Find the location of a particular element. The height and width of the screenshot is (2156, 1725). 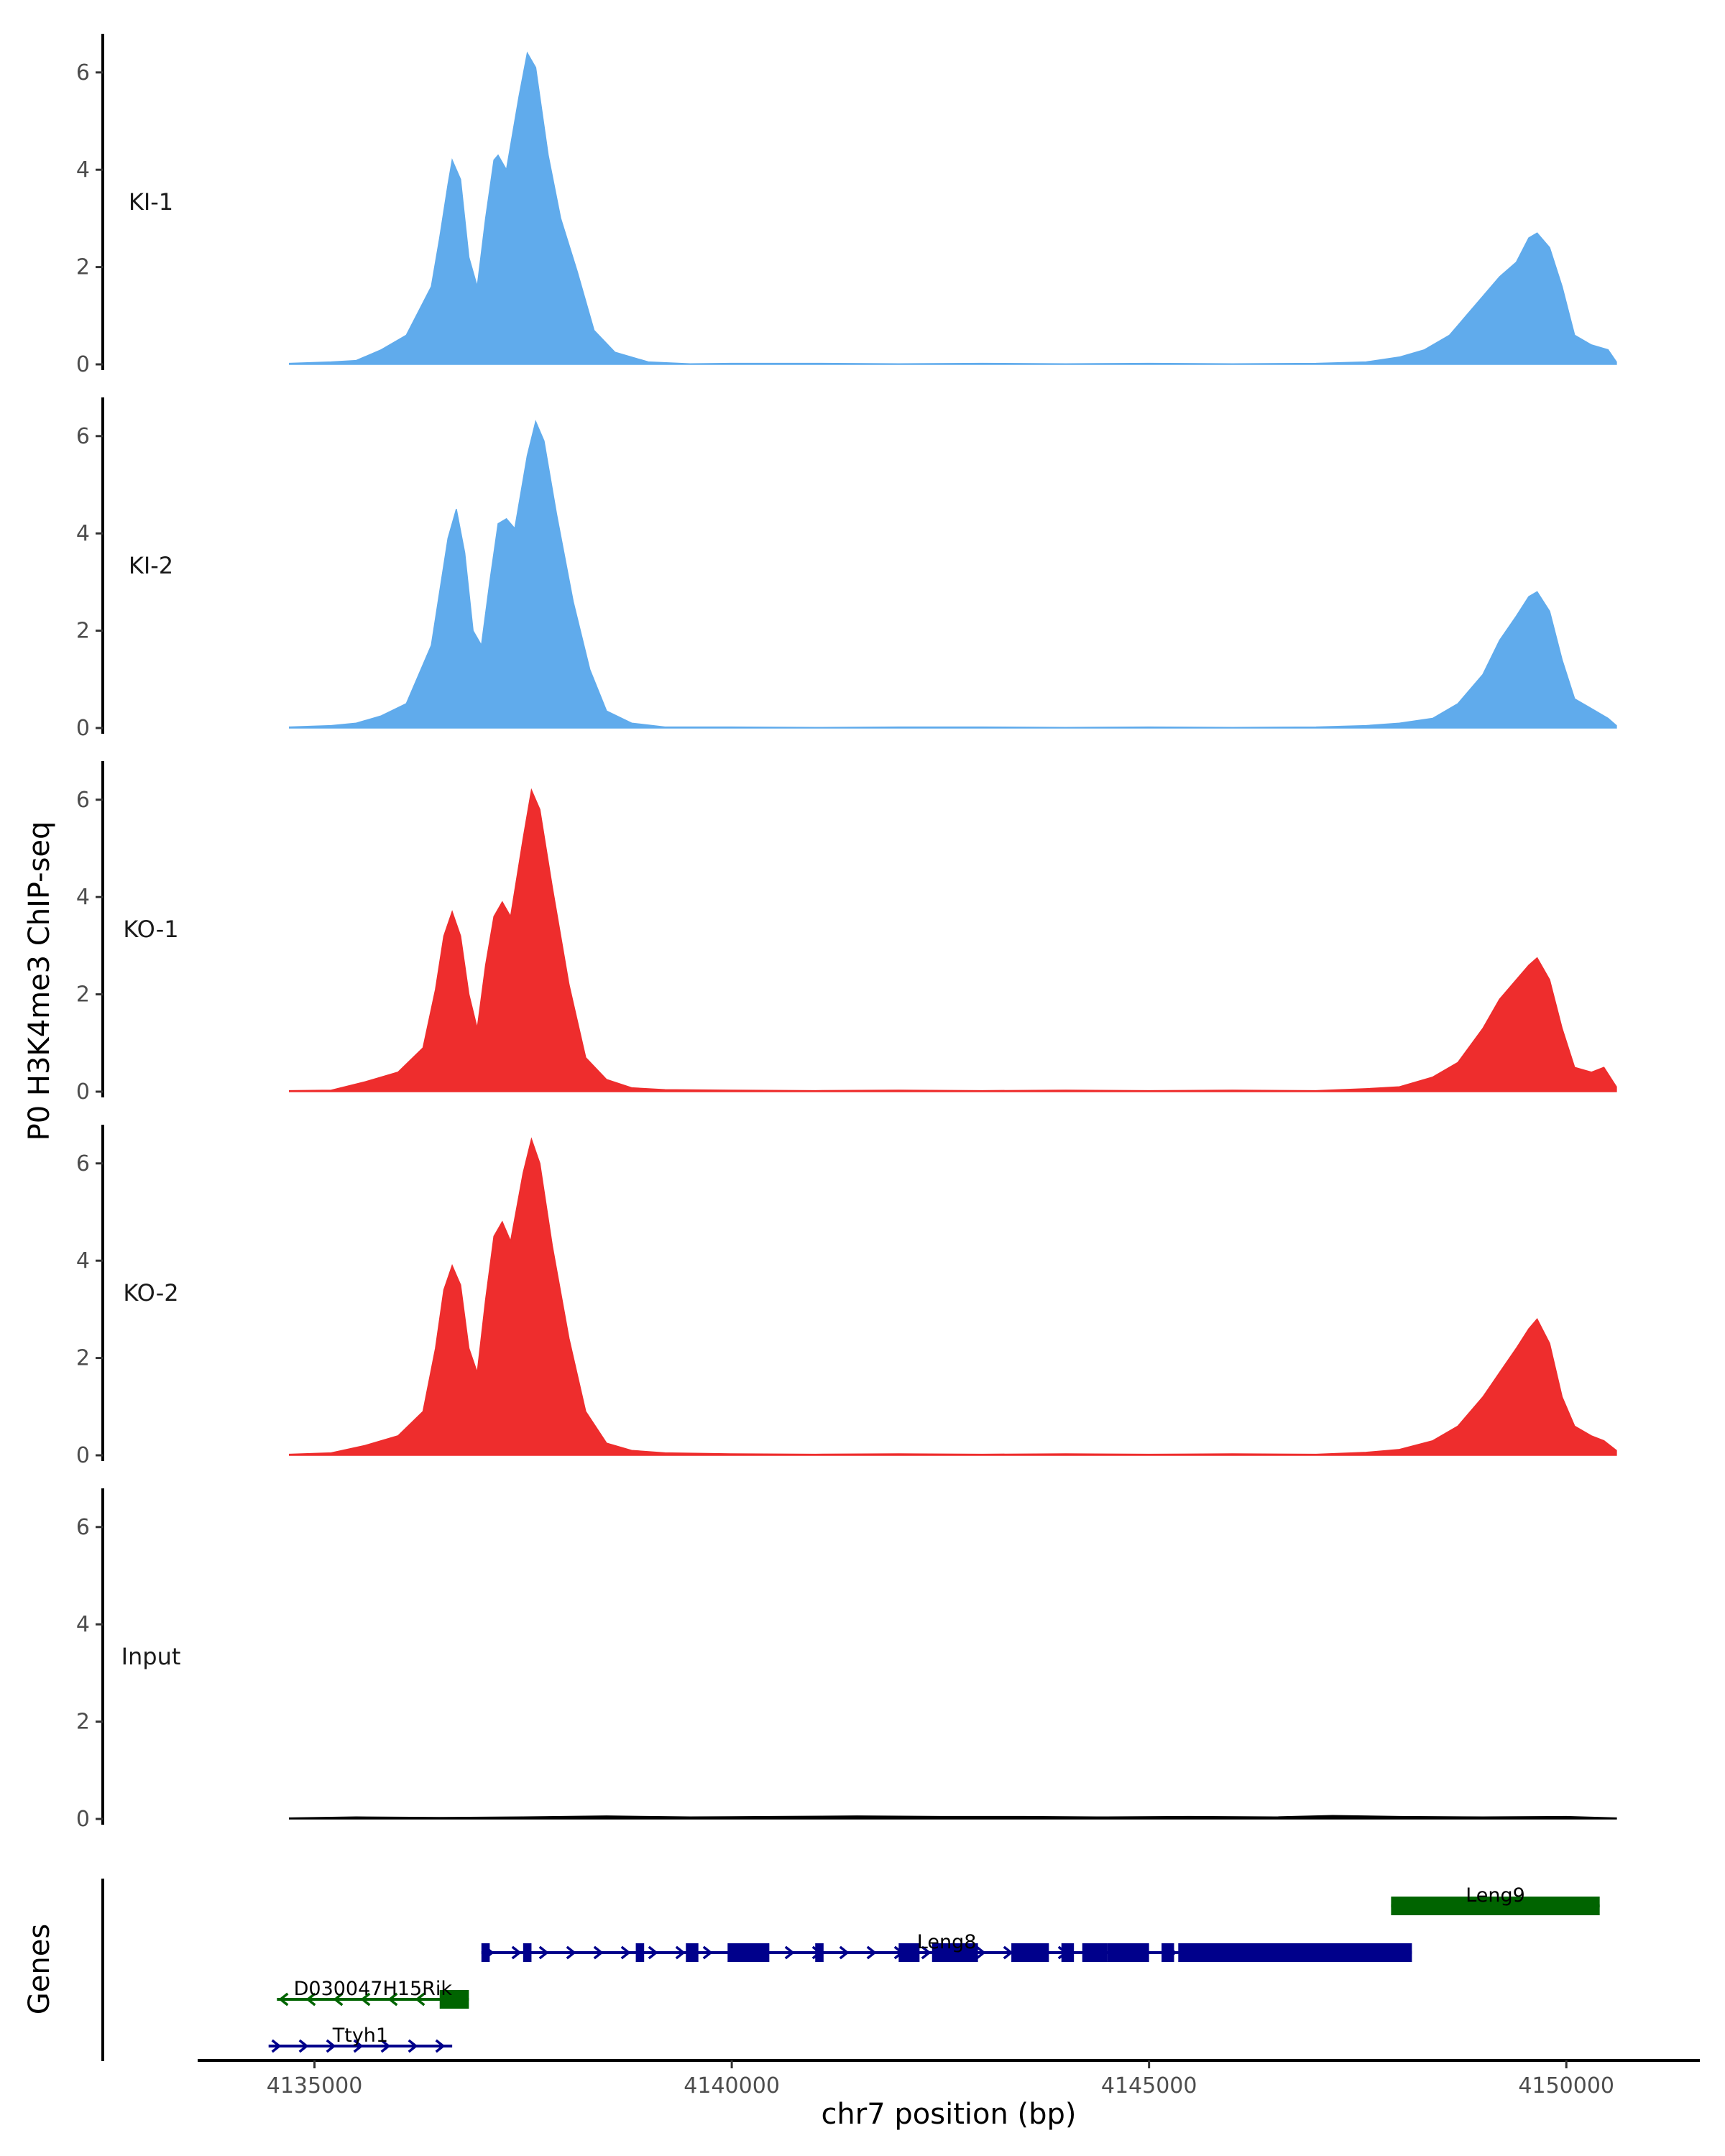

y-axis-title: P0 H3K4me3 ChIP-seq is located at coordinates (39, 981).